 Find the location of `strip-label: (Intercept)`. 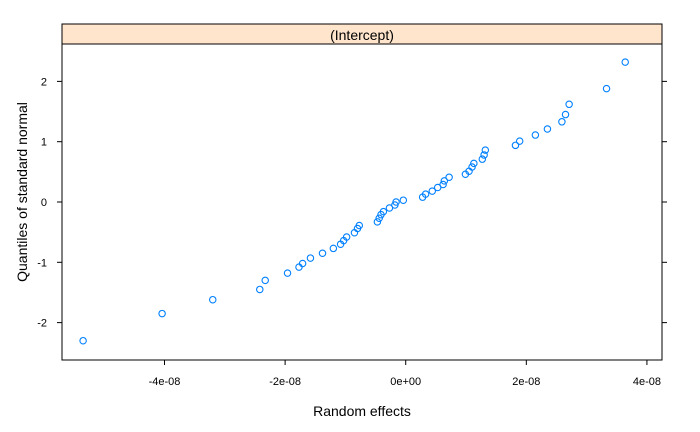

strip-label: (Intercept) is located at coordinates (362, 35).